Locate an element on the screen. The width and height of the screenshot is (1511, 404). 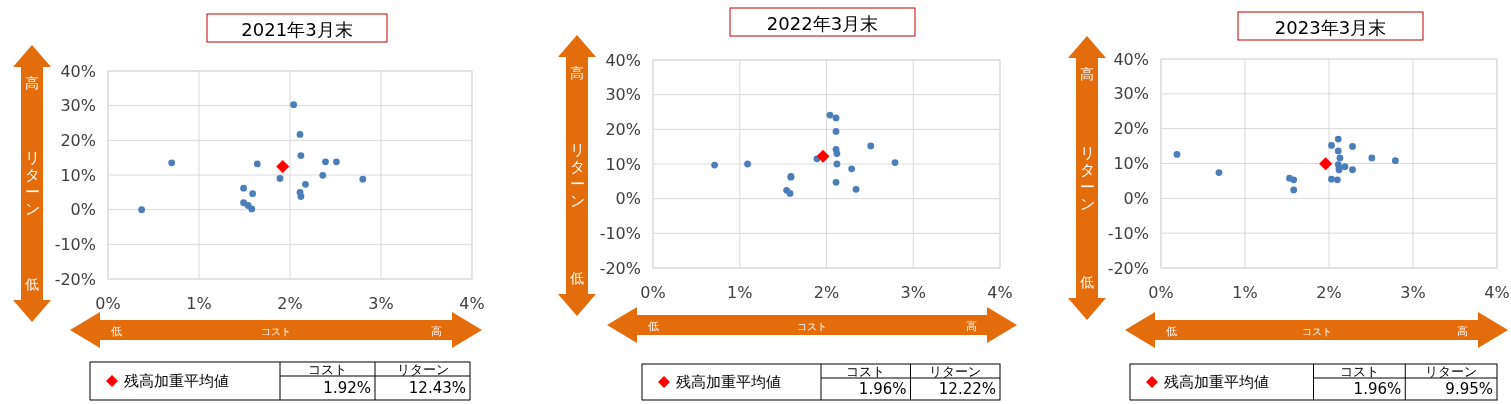
text: 1.96% is located at coordinates (882, 389).